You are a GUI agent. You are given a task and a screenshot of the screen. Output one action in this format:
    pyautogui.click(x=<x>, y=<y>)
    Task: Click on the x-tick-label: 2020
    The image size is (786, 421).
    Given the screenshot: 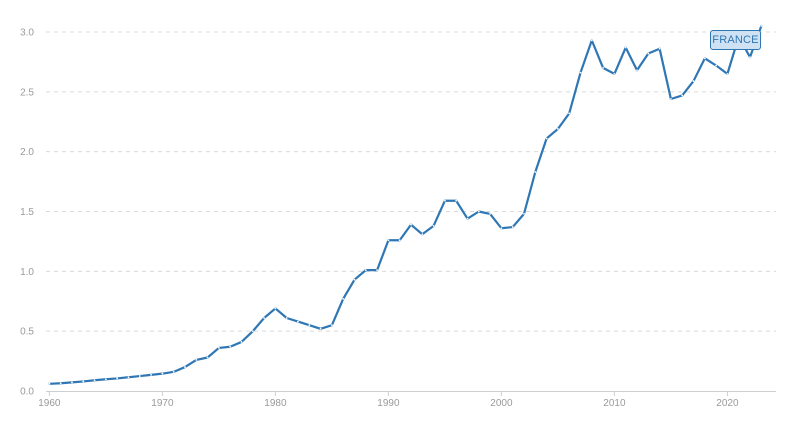 What is the action you would take?
    pyautogui.click(x=727, y=403)
    